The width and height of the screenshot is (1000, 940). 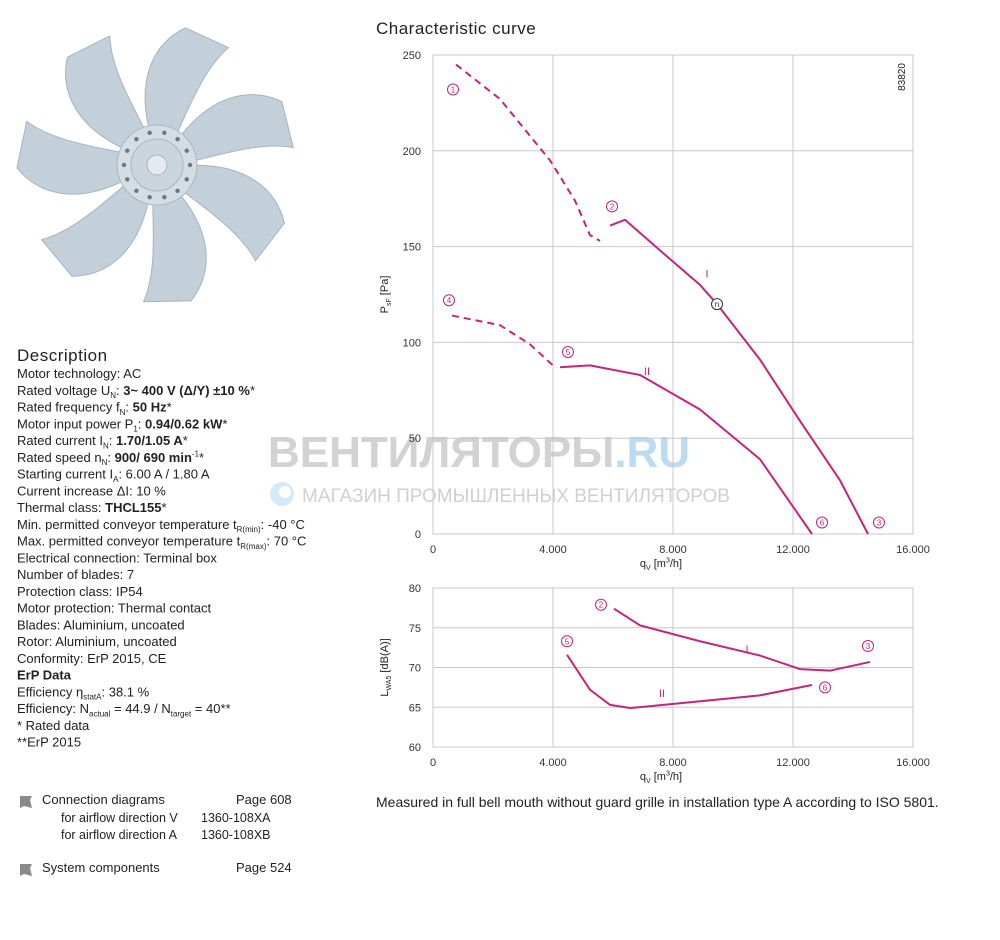 I want to click on description-line: Motor technology: AC, so click(x=79, y=373).